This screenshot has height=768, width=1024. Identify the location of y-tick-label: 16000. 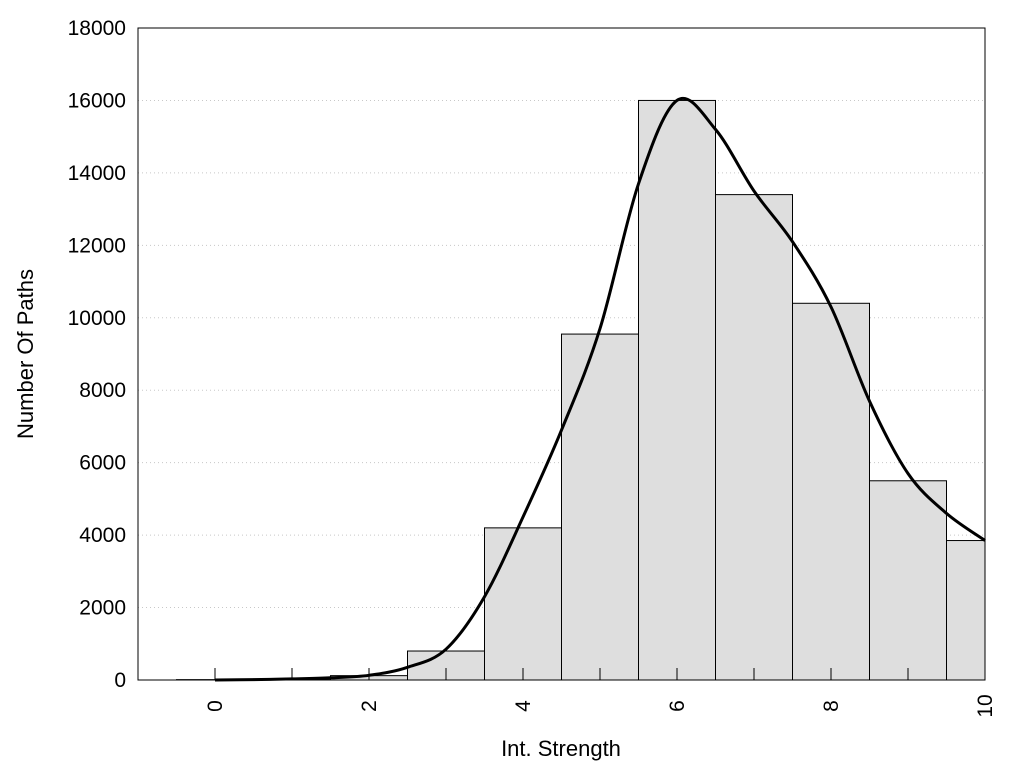
(97, 100).